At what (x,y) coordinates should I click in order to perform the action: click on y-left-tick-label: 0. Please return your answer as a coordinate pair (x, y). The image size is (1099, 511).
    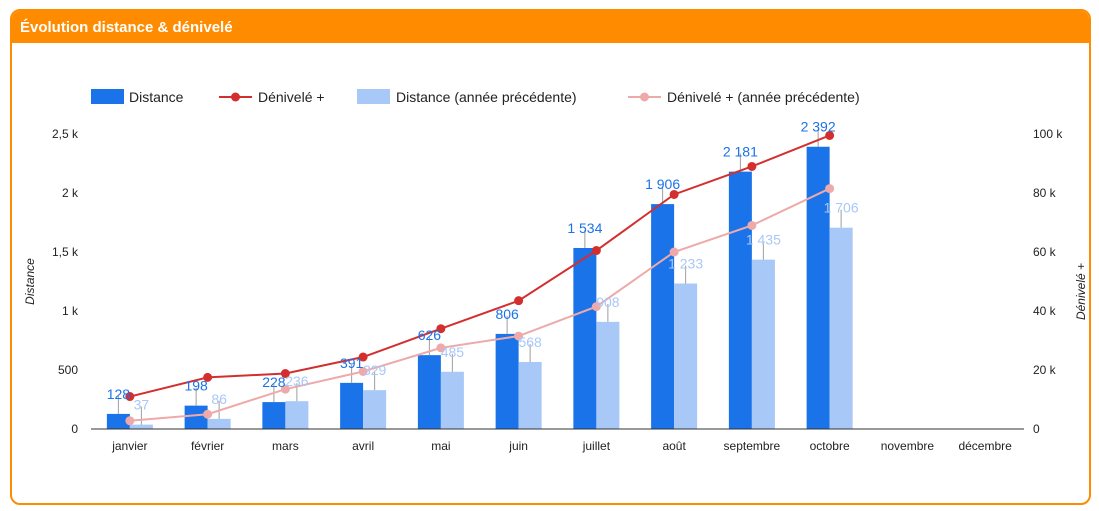
    Looking at the image, I should click on (74, 429).